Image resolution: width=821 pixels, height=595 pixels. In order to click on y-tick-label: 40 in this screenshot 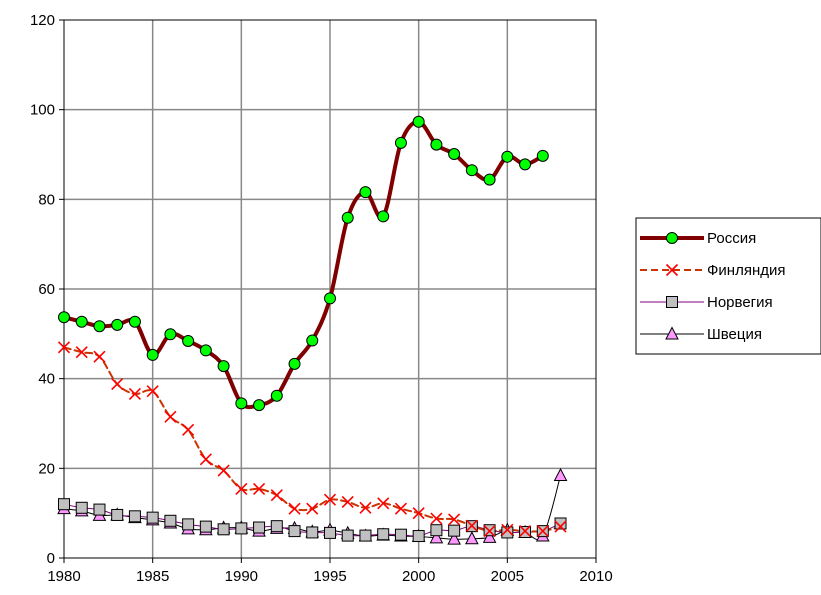, I will do `click(46, 379)`.